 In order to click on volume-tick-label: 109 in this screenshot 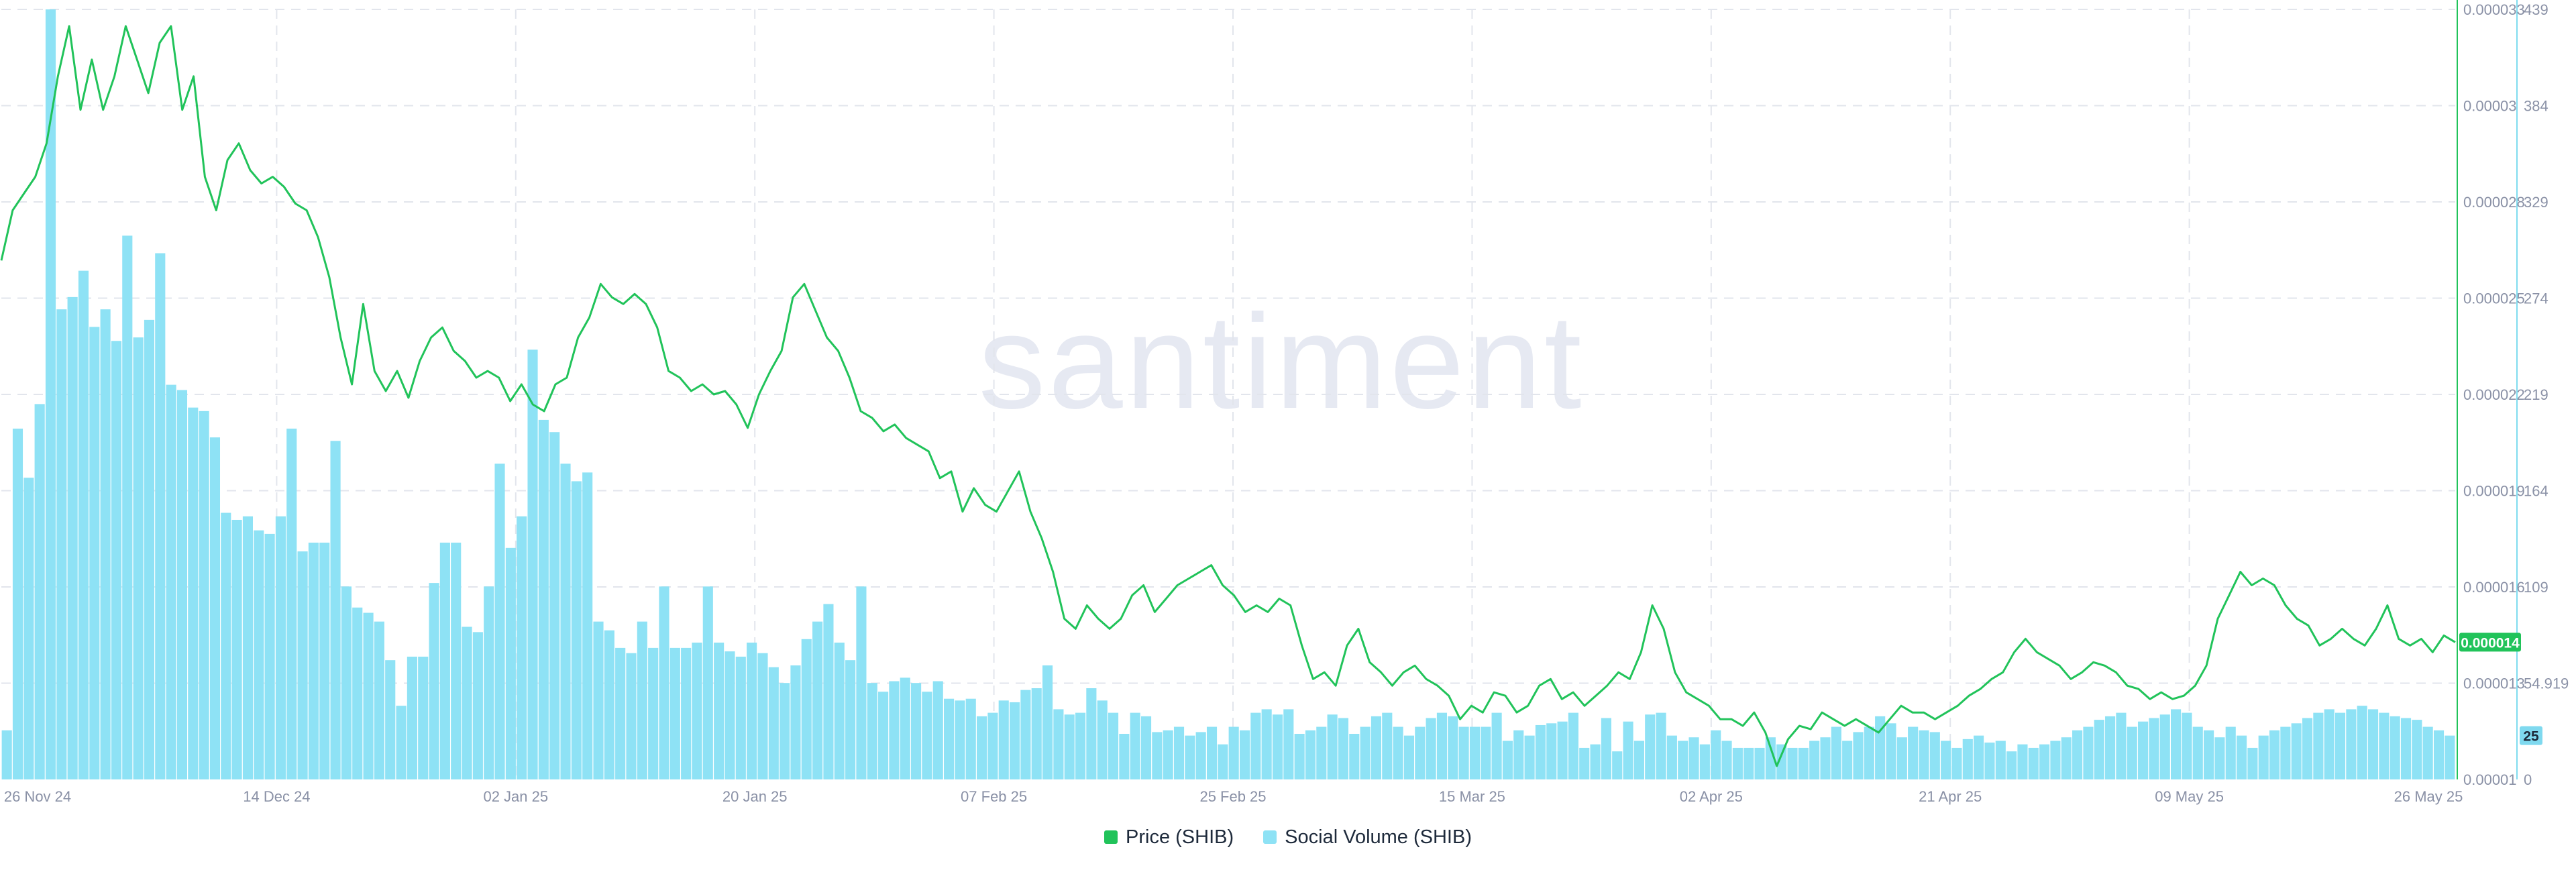, I will do `click(2536, 587)`.